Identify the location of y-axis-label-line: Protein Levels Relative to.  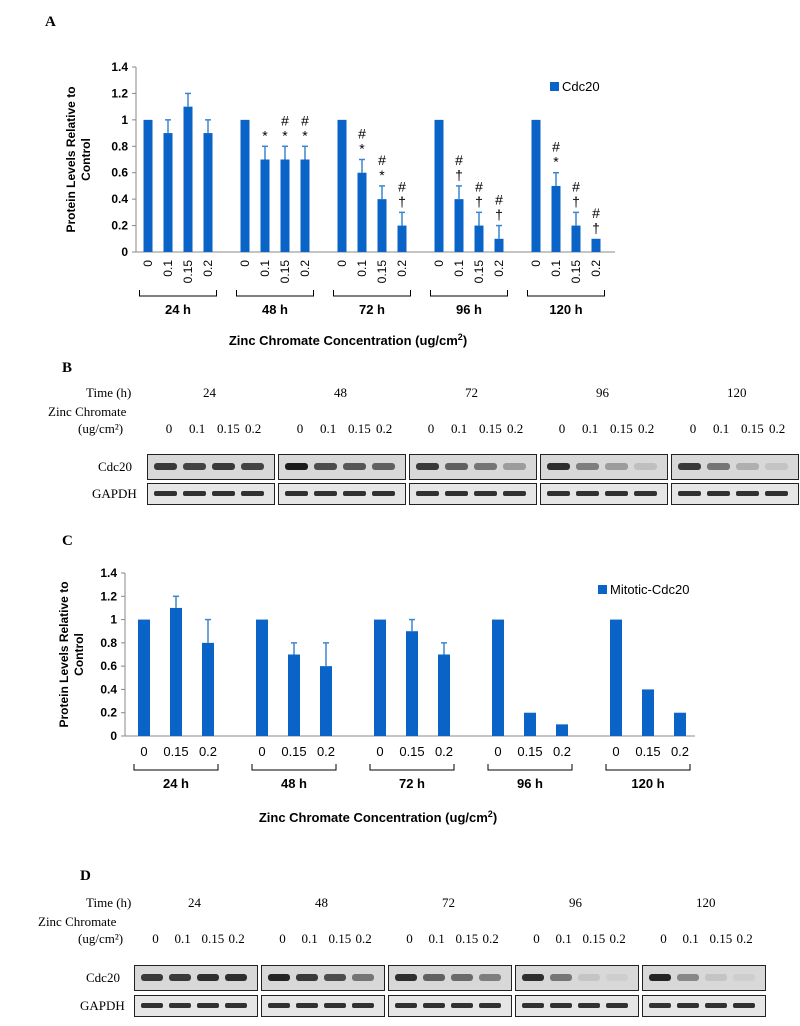
(64, 654).